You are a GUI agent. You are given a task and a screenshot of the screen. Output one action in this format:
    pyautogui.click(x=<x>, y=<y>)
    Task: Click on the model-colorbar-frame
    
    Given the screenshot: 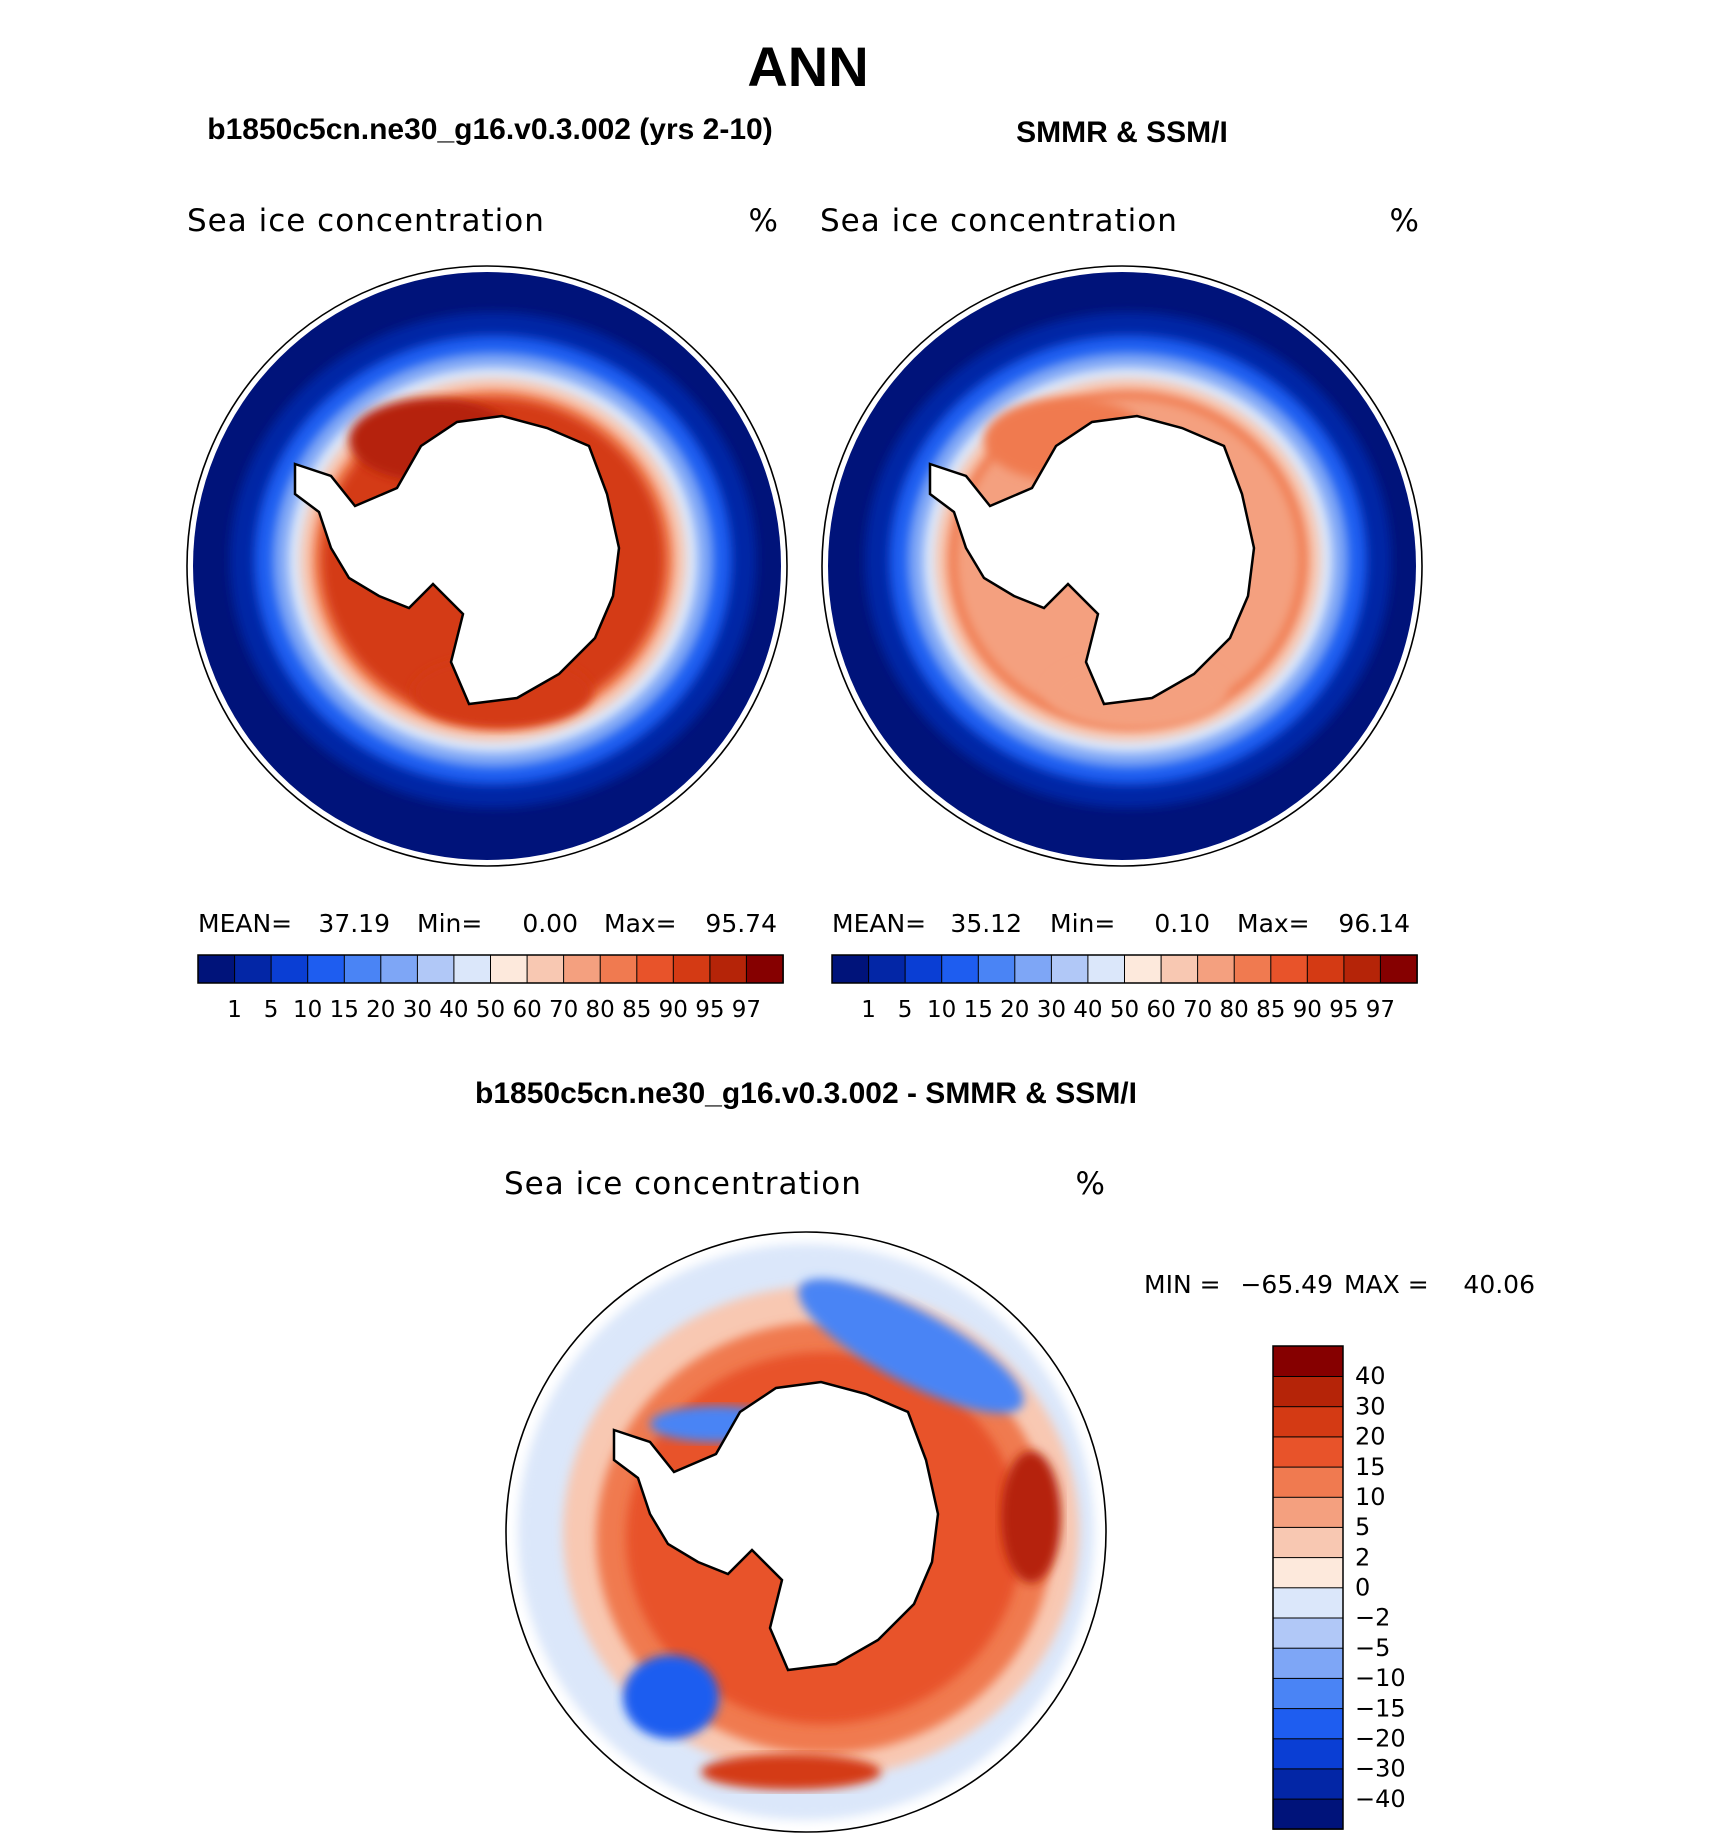 What is the action you would take?
    pyautogui.click(x=490, y=969)
    